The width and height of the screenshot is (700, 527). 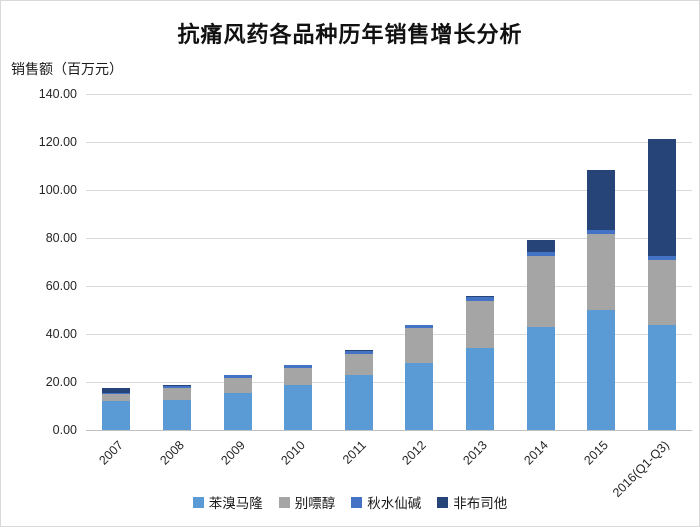 What do you see at coordinates (67, 69) in the screenshot?
I see `y-axis-unit-label: 销售额（百万元）` at bounding box center [67, 69].